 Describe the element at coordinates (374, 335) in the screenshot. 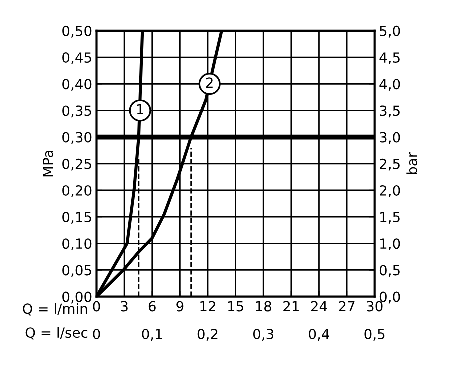

I see `x2-tick-label: 0,5` at that location.